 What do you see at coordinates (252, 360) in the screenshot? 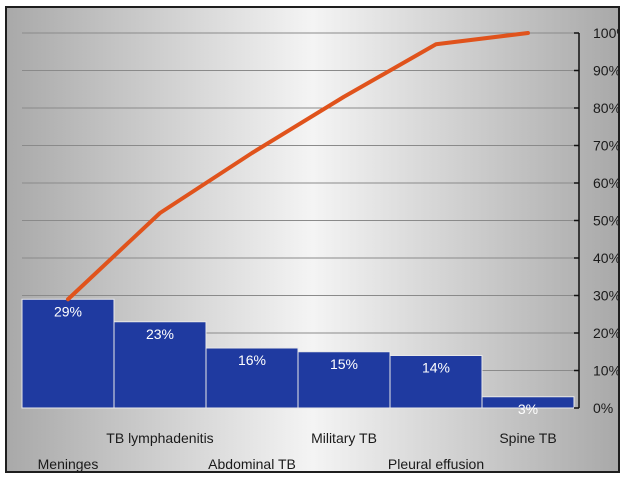
I see `bar-data-label: 16%` at bounding box center [252, 360].